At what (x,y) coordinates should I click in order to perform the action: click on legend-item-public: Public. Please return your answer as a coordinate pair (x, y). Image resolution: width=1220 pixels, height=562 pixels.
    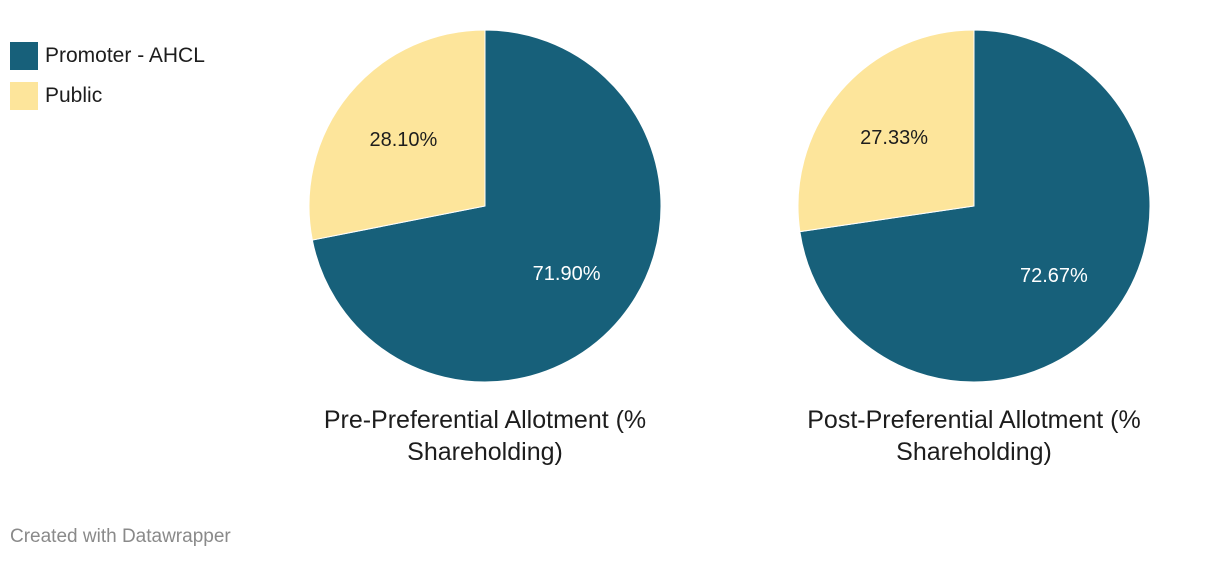
    Looking at the image, I should click on (107, 96).